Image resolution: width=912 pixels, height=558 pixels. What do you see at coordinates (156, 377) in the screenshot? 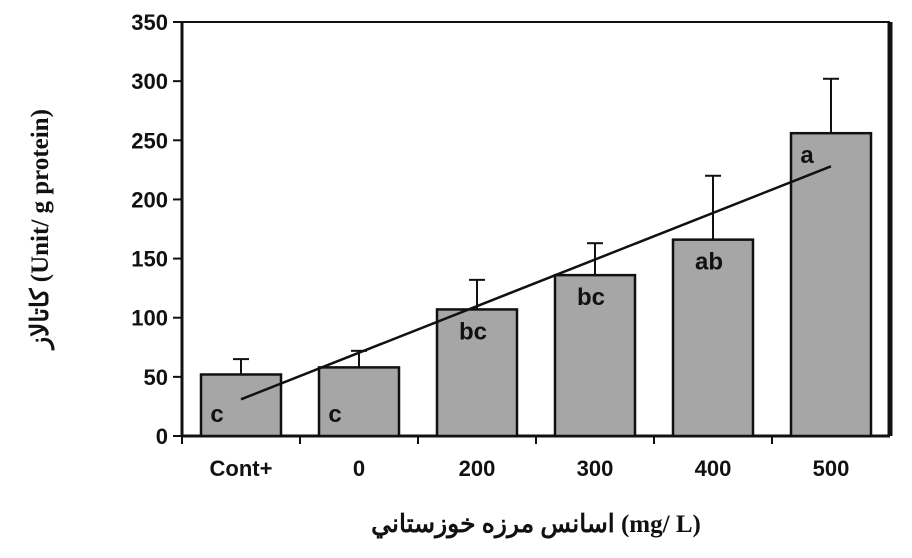
I see `y-tick-label: 50` at bounding box center [156, 377].